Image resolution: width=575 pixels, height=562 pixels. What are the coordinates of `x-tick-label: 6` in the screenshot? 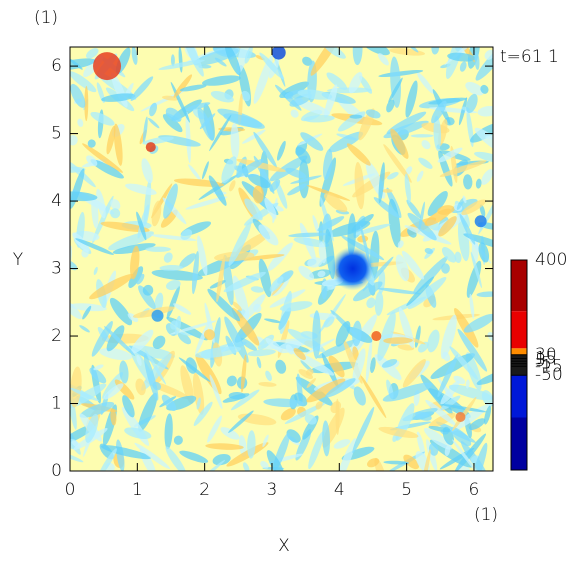 It's located at (474, 490).